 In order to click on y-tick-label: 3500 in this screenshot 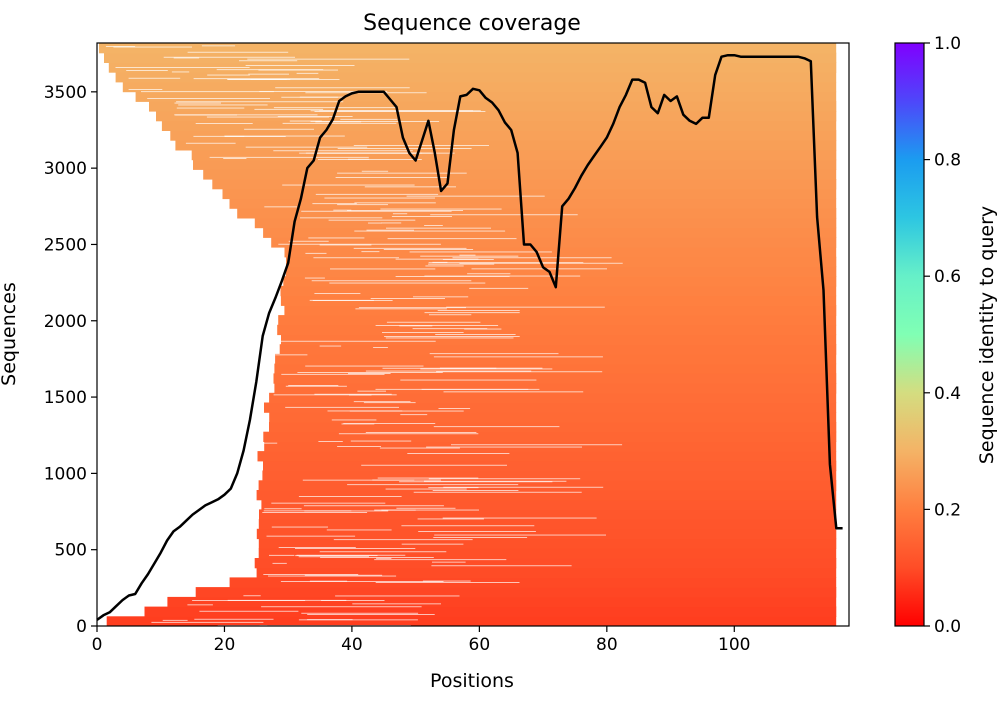, I will do `click(65, 93)`.